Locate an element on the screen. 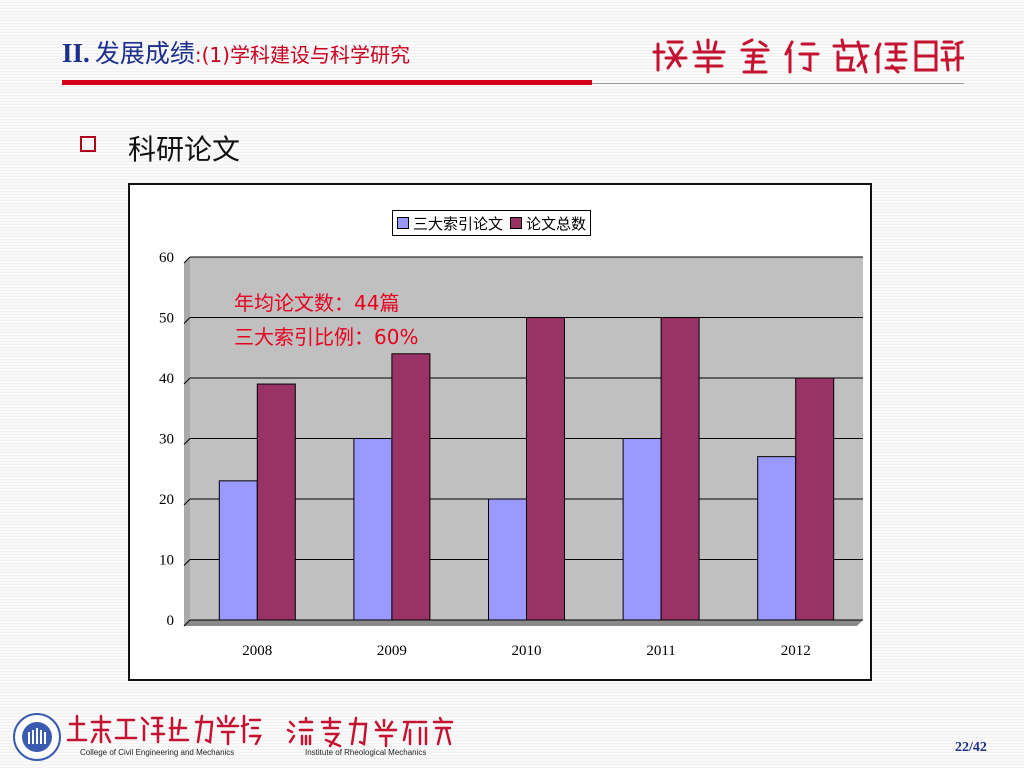  x-tick-label: 2011 is located at coordinates (660, 651).